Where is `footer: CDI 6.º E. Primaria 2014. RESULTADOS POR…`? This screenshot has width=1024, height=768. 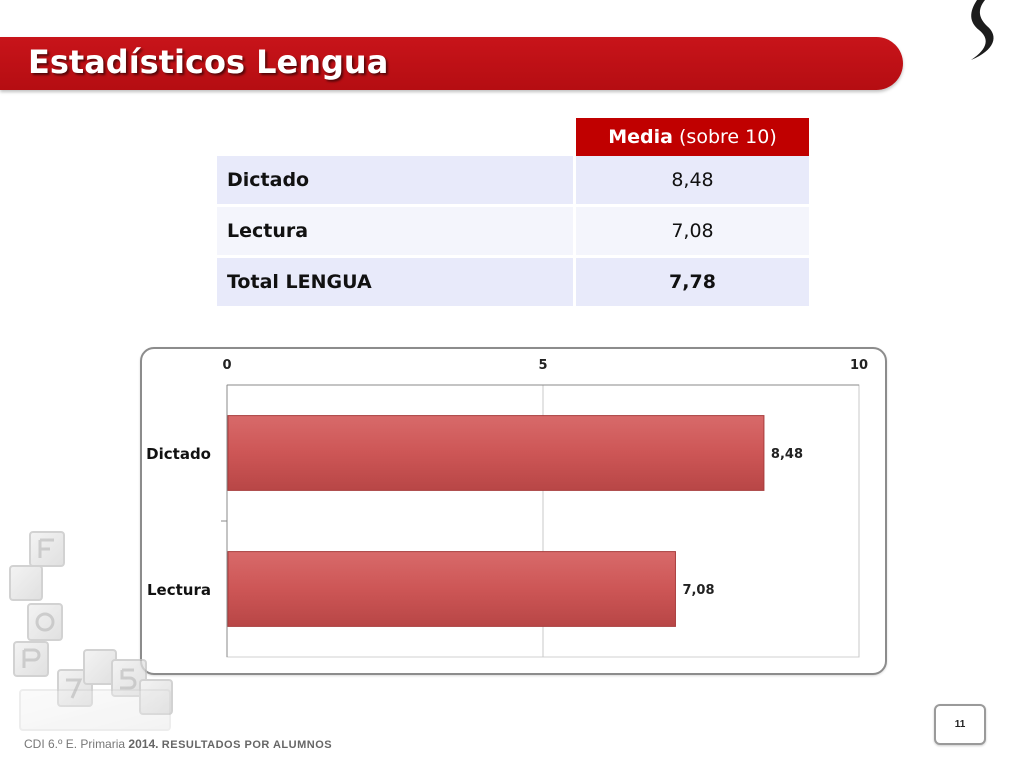
footer: CDI 6.º E. Primaria 2014. RESULTADOS POR… is located at coordinates (178, 744).